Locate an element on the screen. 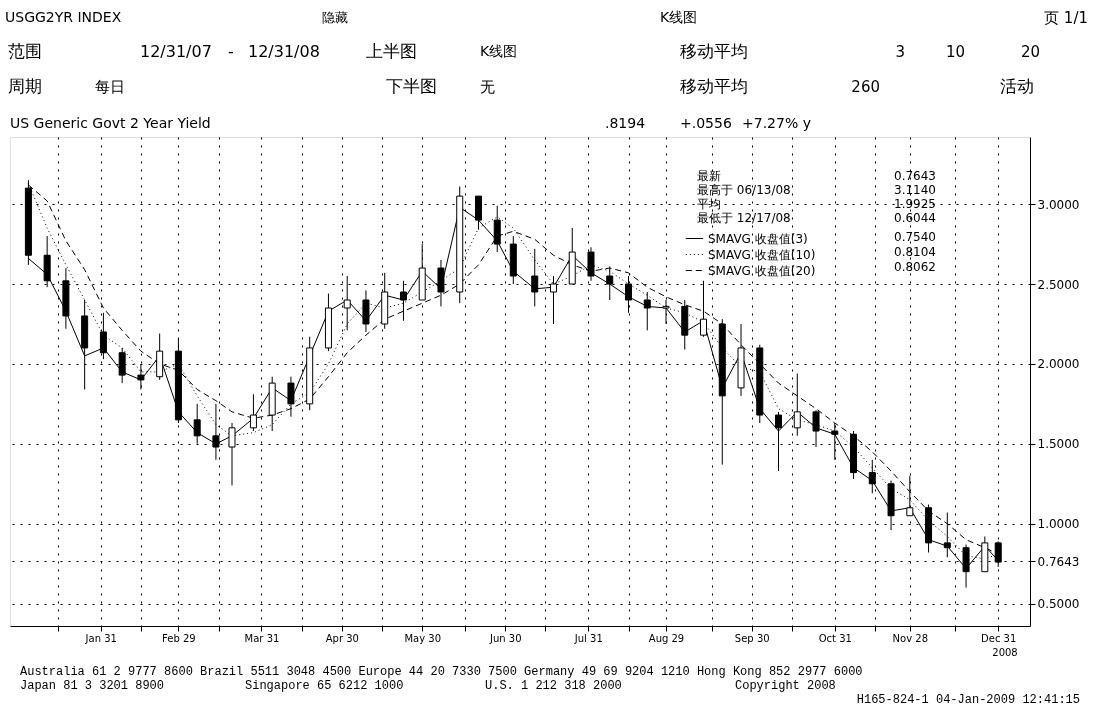 The height and width of the screenshot is (710, 1095). x-tick-label: Feb 29 is located at coordinates (179, 638).